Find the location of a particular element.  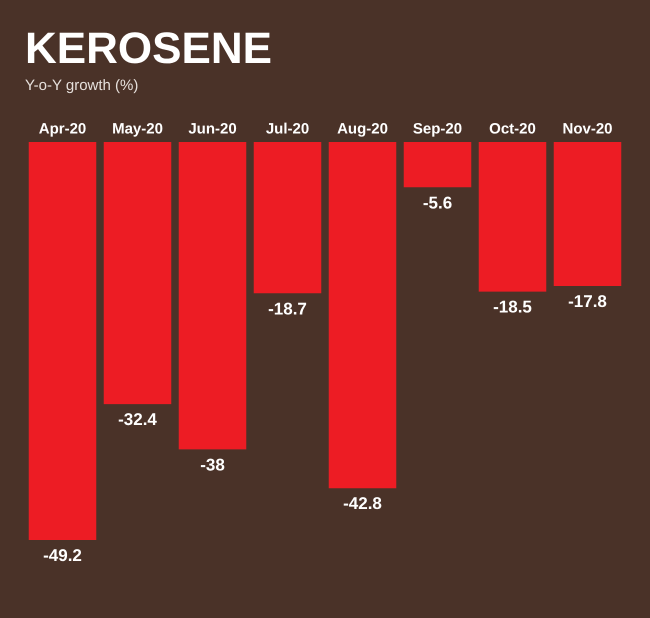

data-label: -32.4 is located at coordinates (138, 420).